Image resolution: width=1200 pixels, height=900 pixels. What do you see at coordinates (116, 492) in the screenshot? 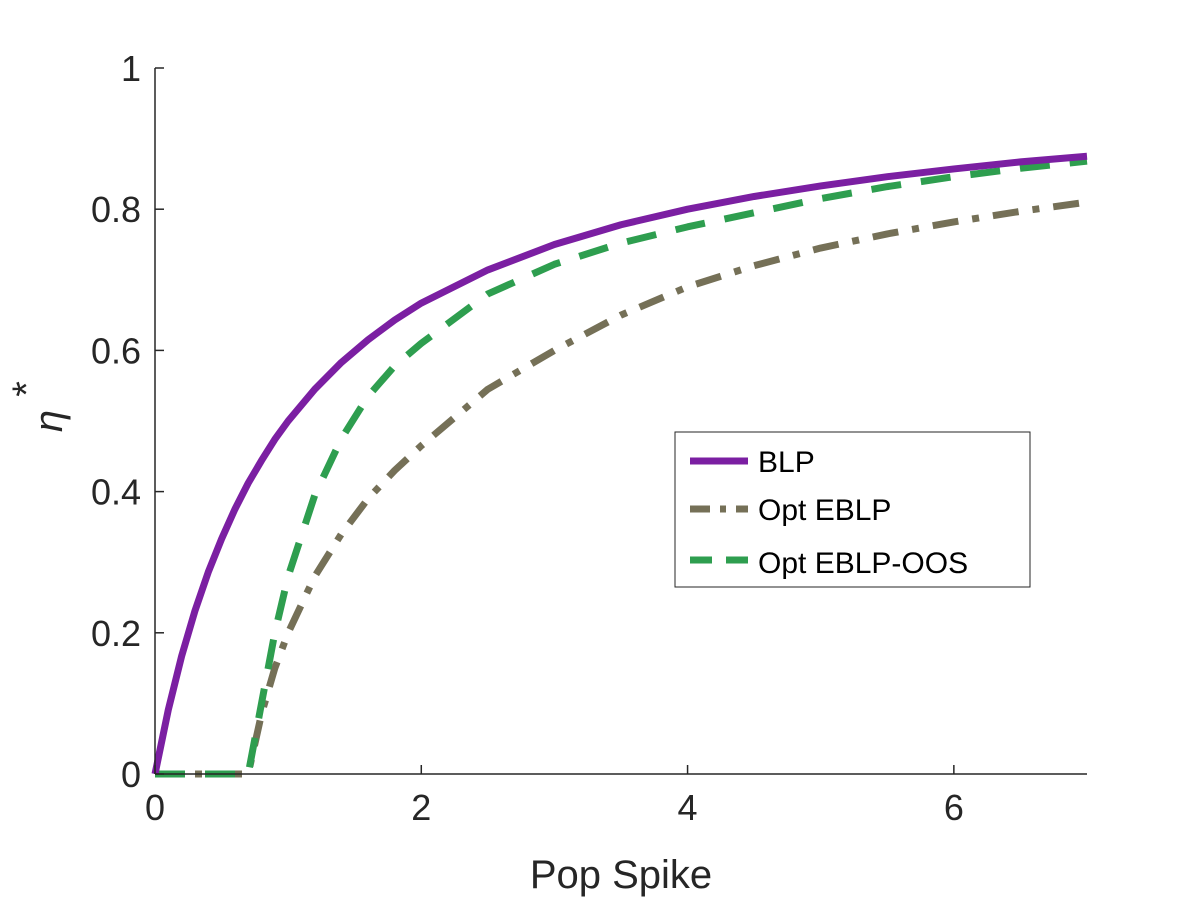
I see `y-tick-label: 0.4` at bounding box center [116, 492].